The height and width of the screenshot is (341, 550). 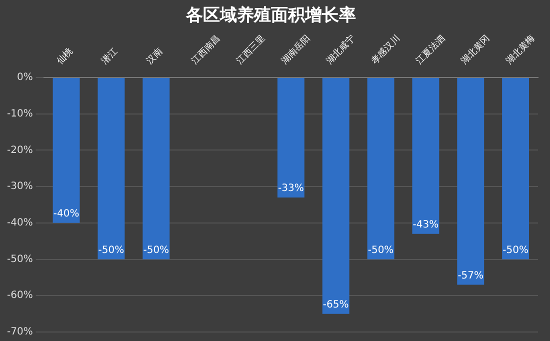 What do you see at coordinates (425, 224) in the screenshot?
I see `data-label: -43%` at bounding box center [425, 224].